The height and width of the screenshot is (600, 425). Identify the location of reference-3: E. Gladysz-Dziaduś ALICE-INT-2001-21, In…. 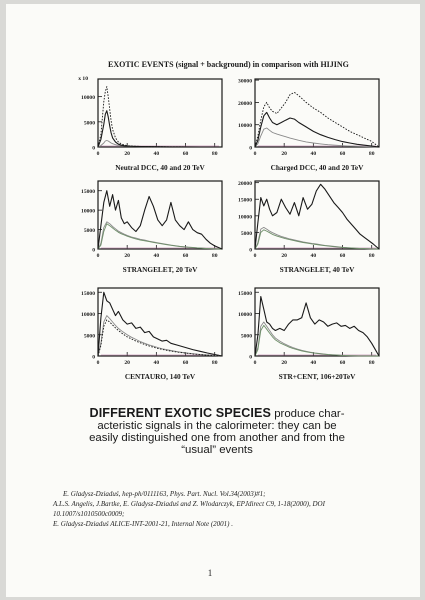
(143, 524).